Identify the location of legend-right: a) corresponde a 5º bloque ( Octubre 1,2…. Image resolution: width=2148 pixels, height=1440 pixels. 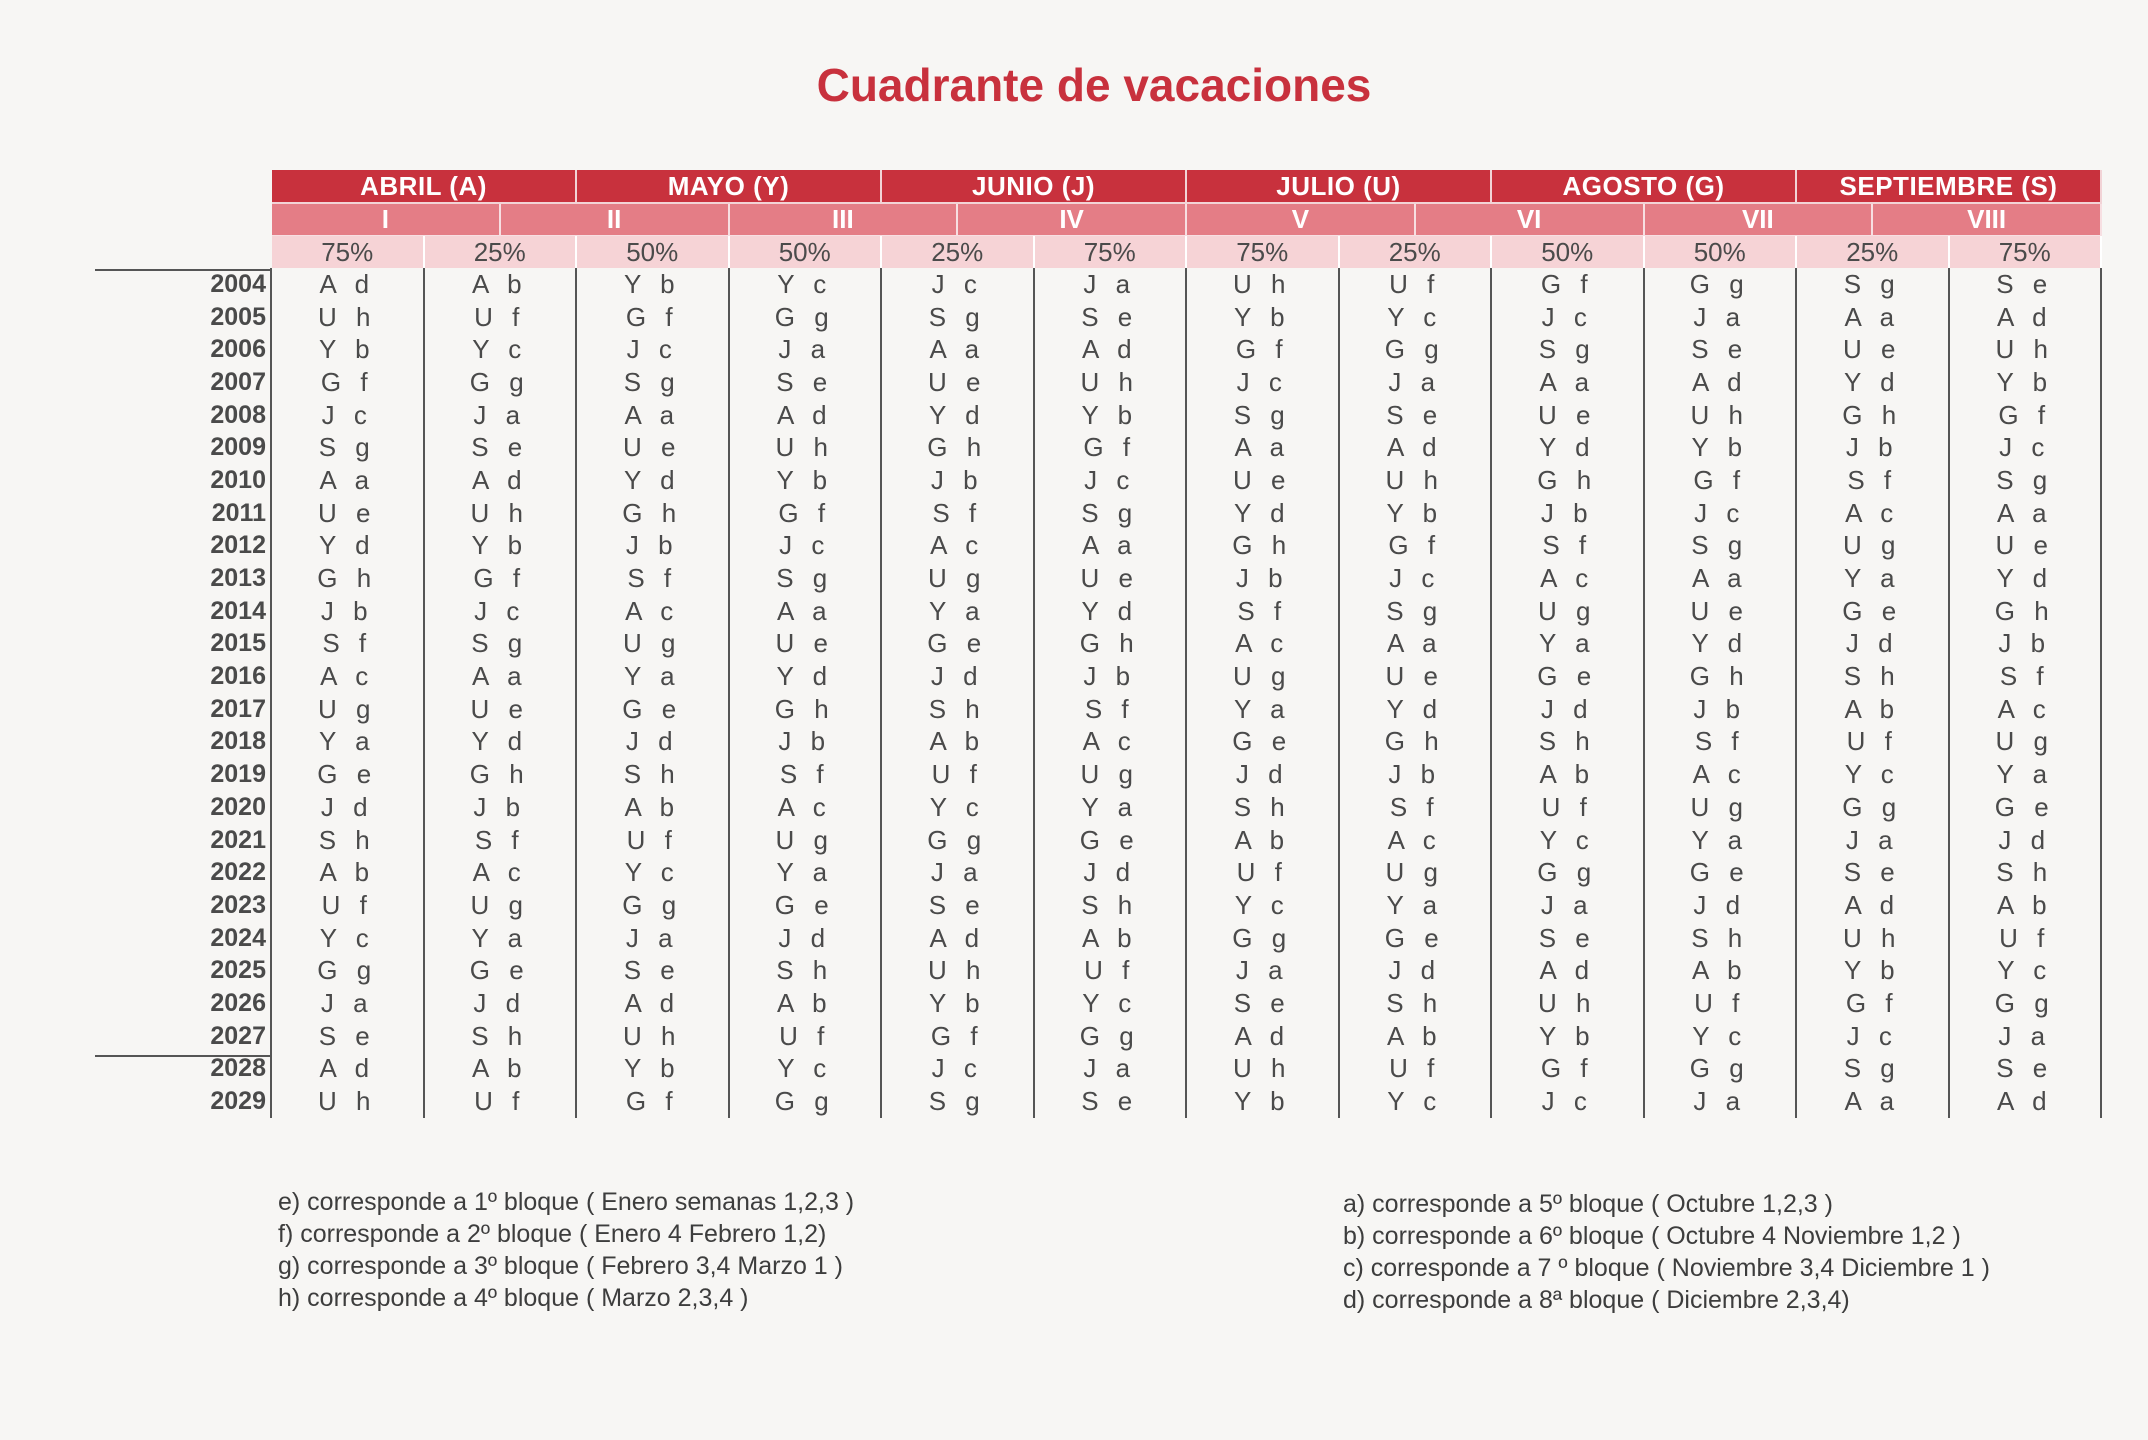
(1666, 1252).